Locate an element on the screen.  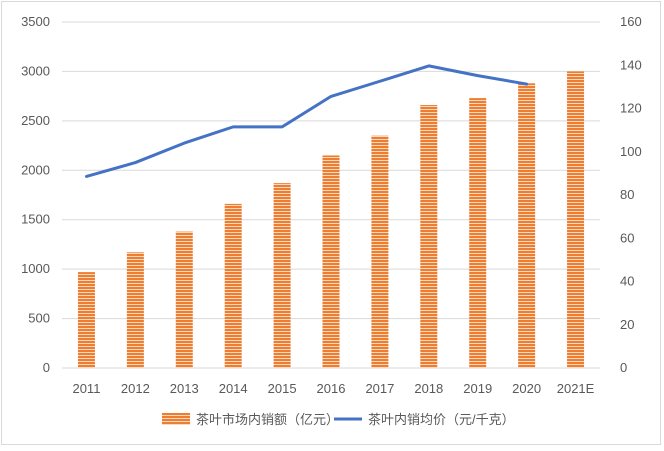
left-tick-label: 1500 is located at coordinates (35, 219).